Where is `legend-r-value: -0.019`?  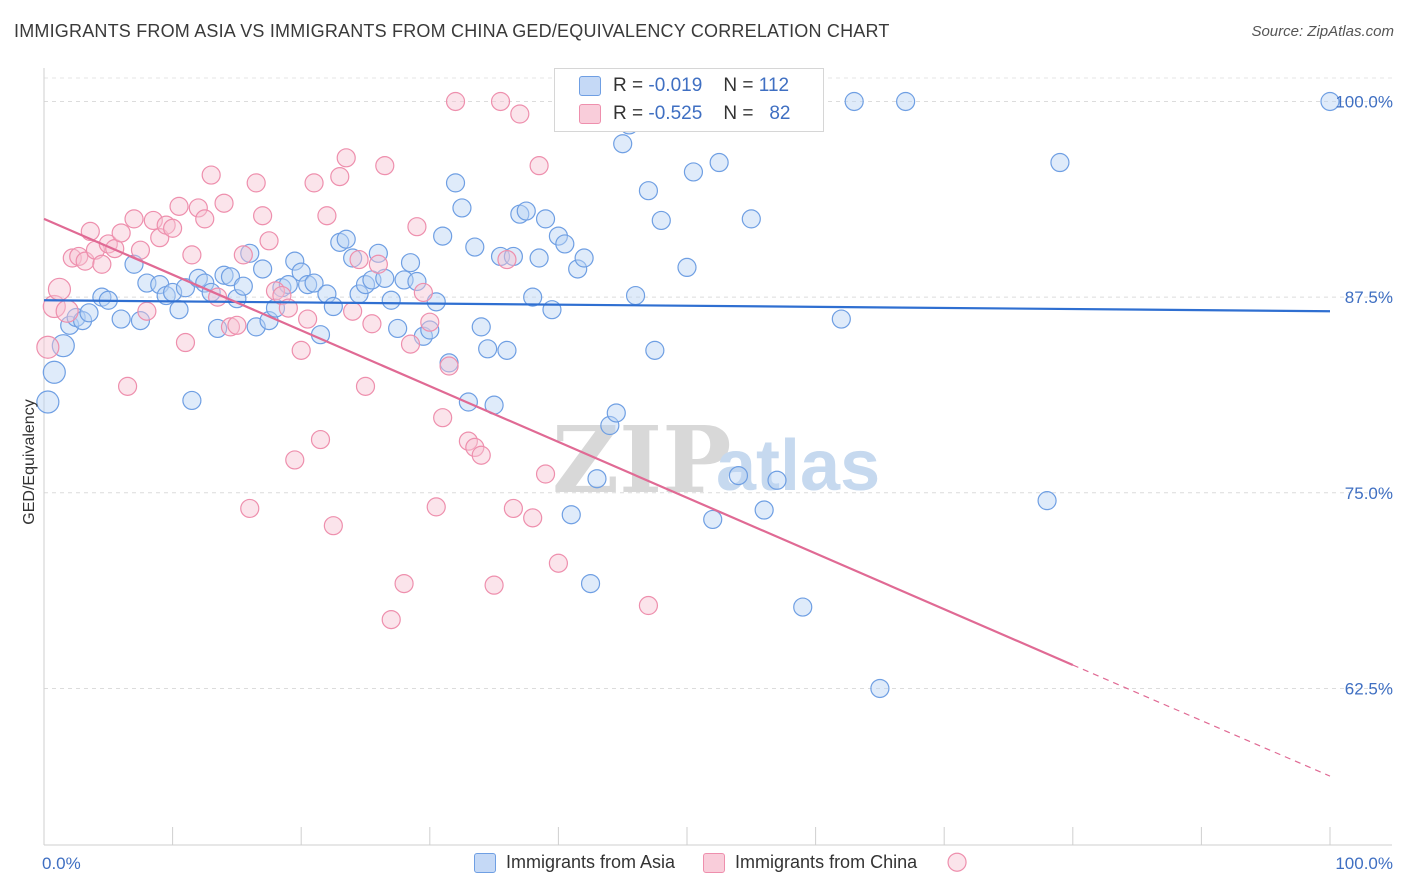 legend-r-value: -0.019 is located at coordinates (675, 85).